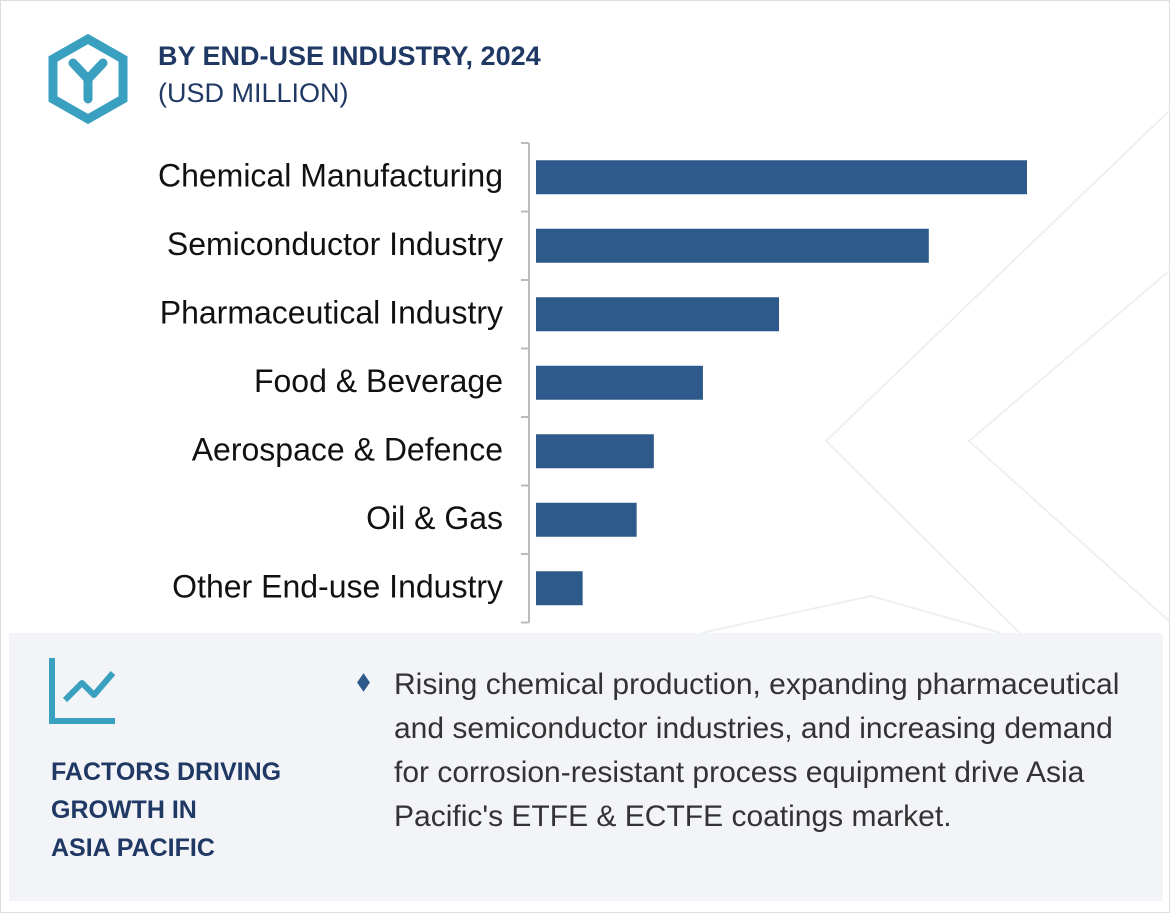  Describe the element at coordinates (330, 176) in the screenshot. I see `category-label: Chemical Manufacturing` at that location.